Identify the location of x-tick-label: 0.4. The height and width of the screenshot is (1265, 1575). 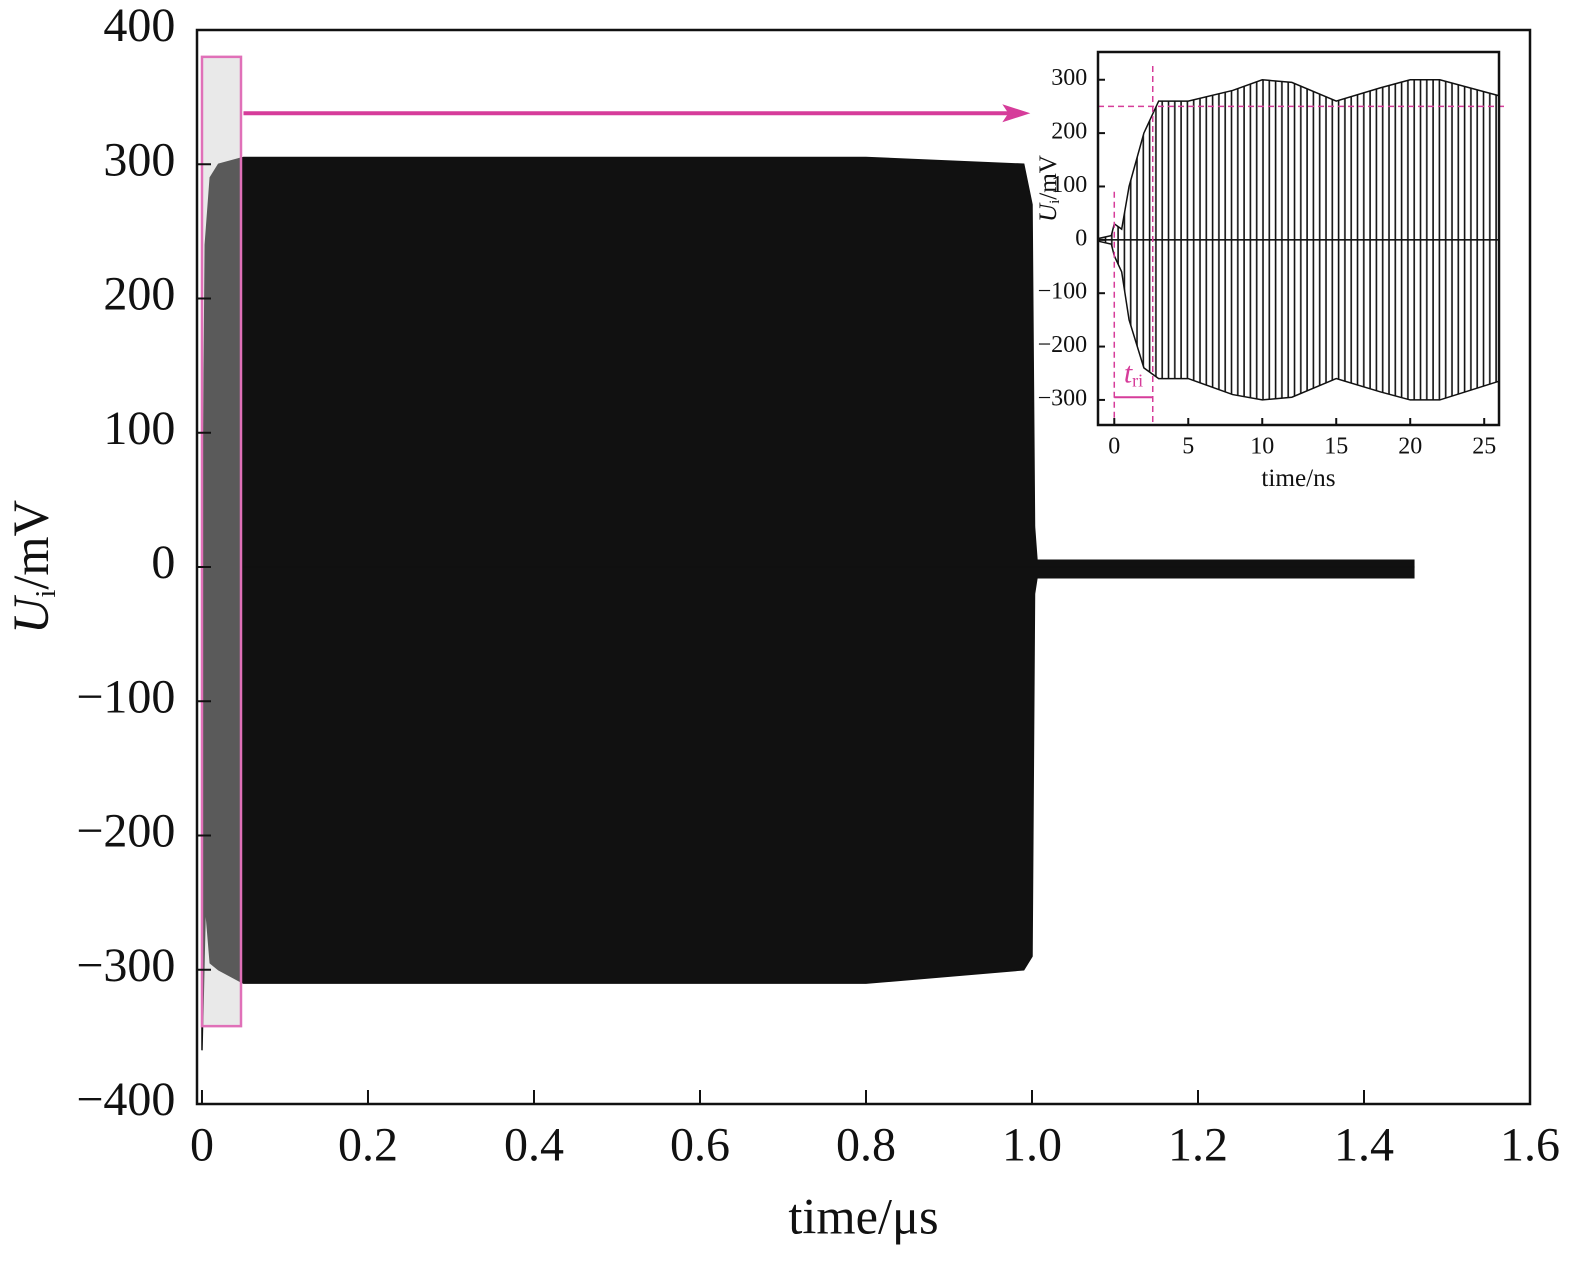
(534, 1145).